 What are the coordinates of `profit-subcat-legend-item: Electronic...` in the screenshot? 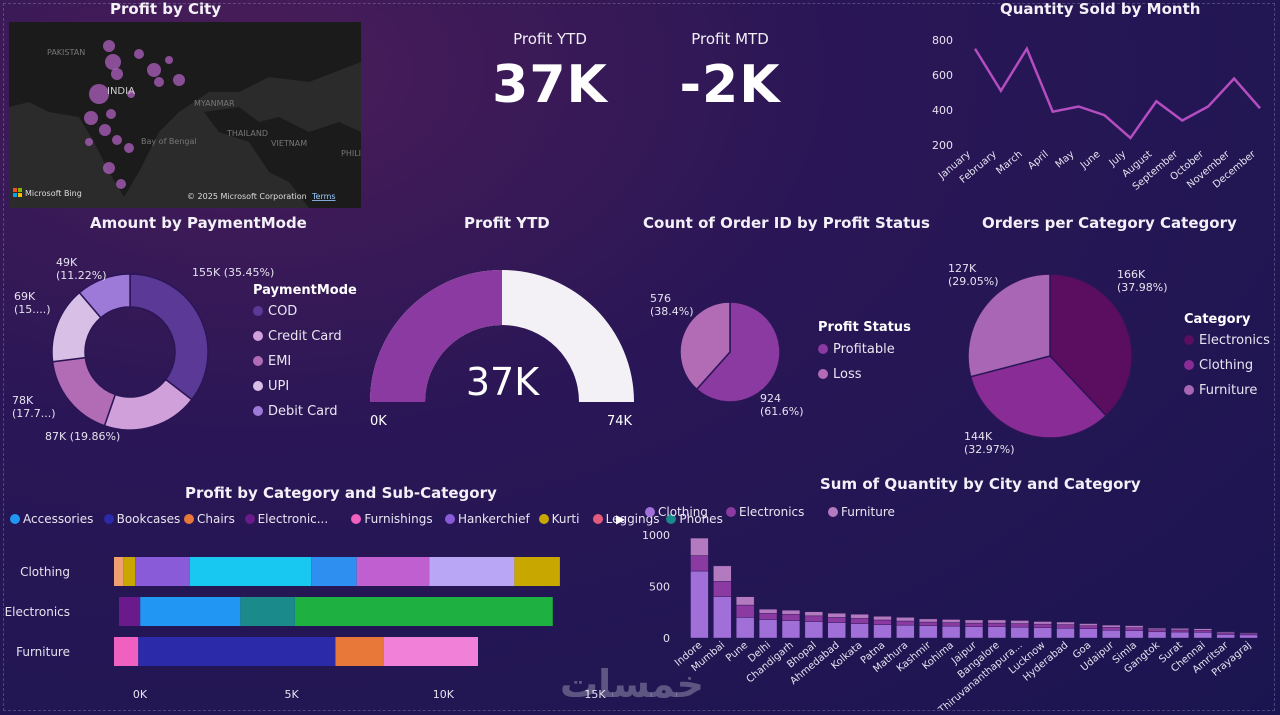 It's located at (286, 519).